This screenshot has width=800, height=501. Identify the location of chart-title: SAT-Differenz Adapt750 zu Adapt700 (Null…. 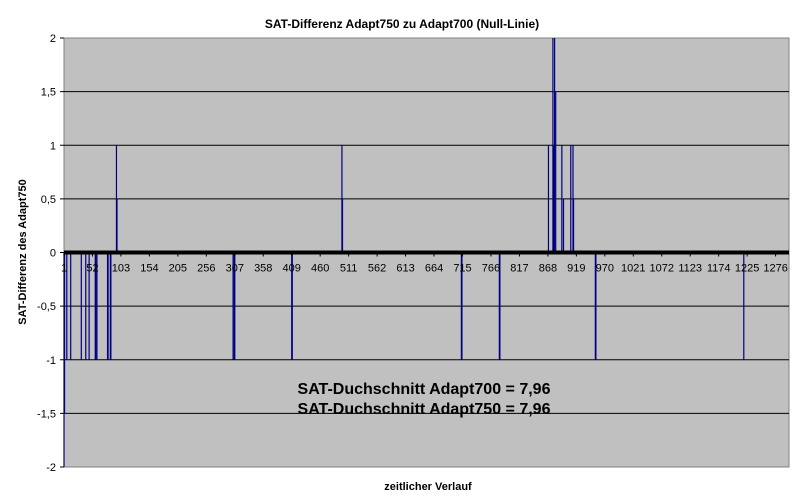
(402, 24).